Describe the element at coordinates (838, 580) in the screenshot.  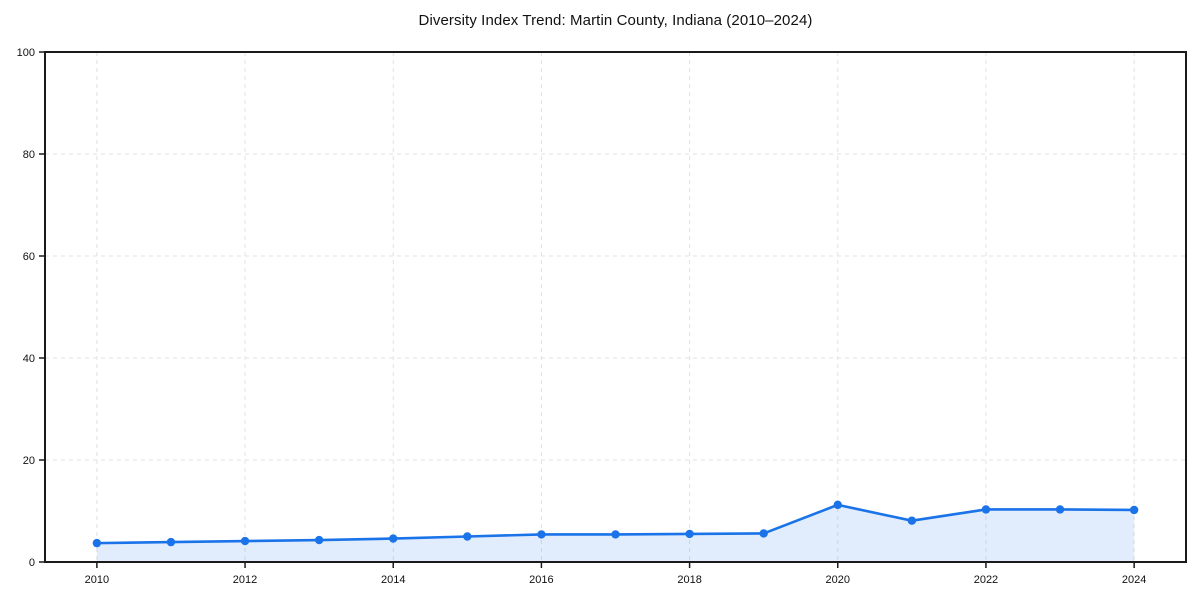
I see `x-axis-tick-label: 2020` at that location.